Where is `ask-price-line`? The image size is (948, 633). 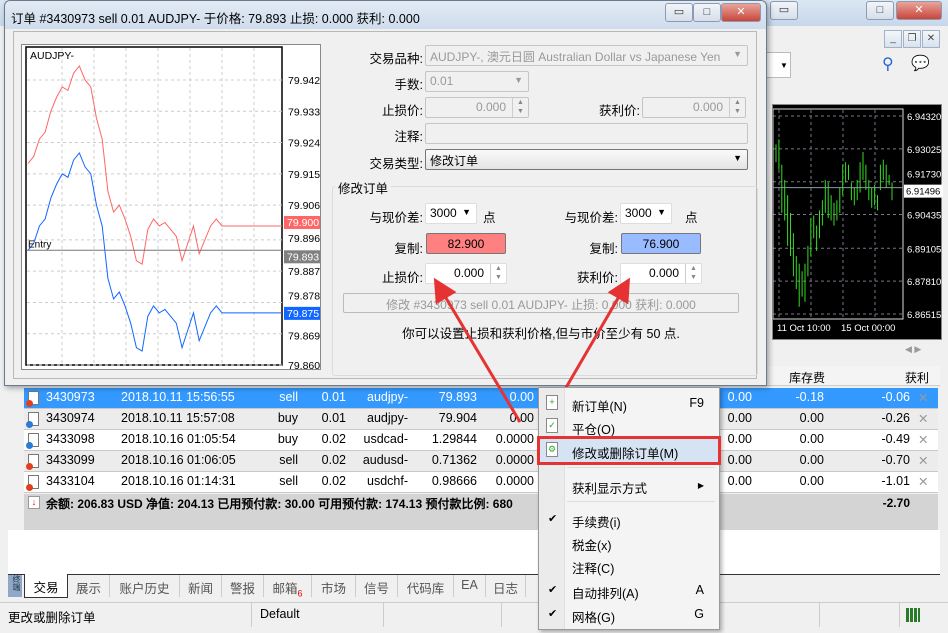
ask-price-line is located at coordinates (154, 165).